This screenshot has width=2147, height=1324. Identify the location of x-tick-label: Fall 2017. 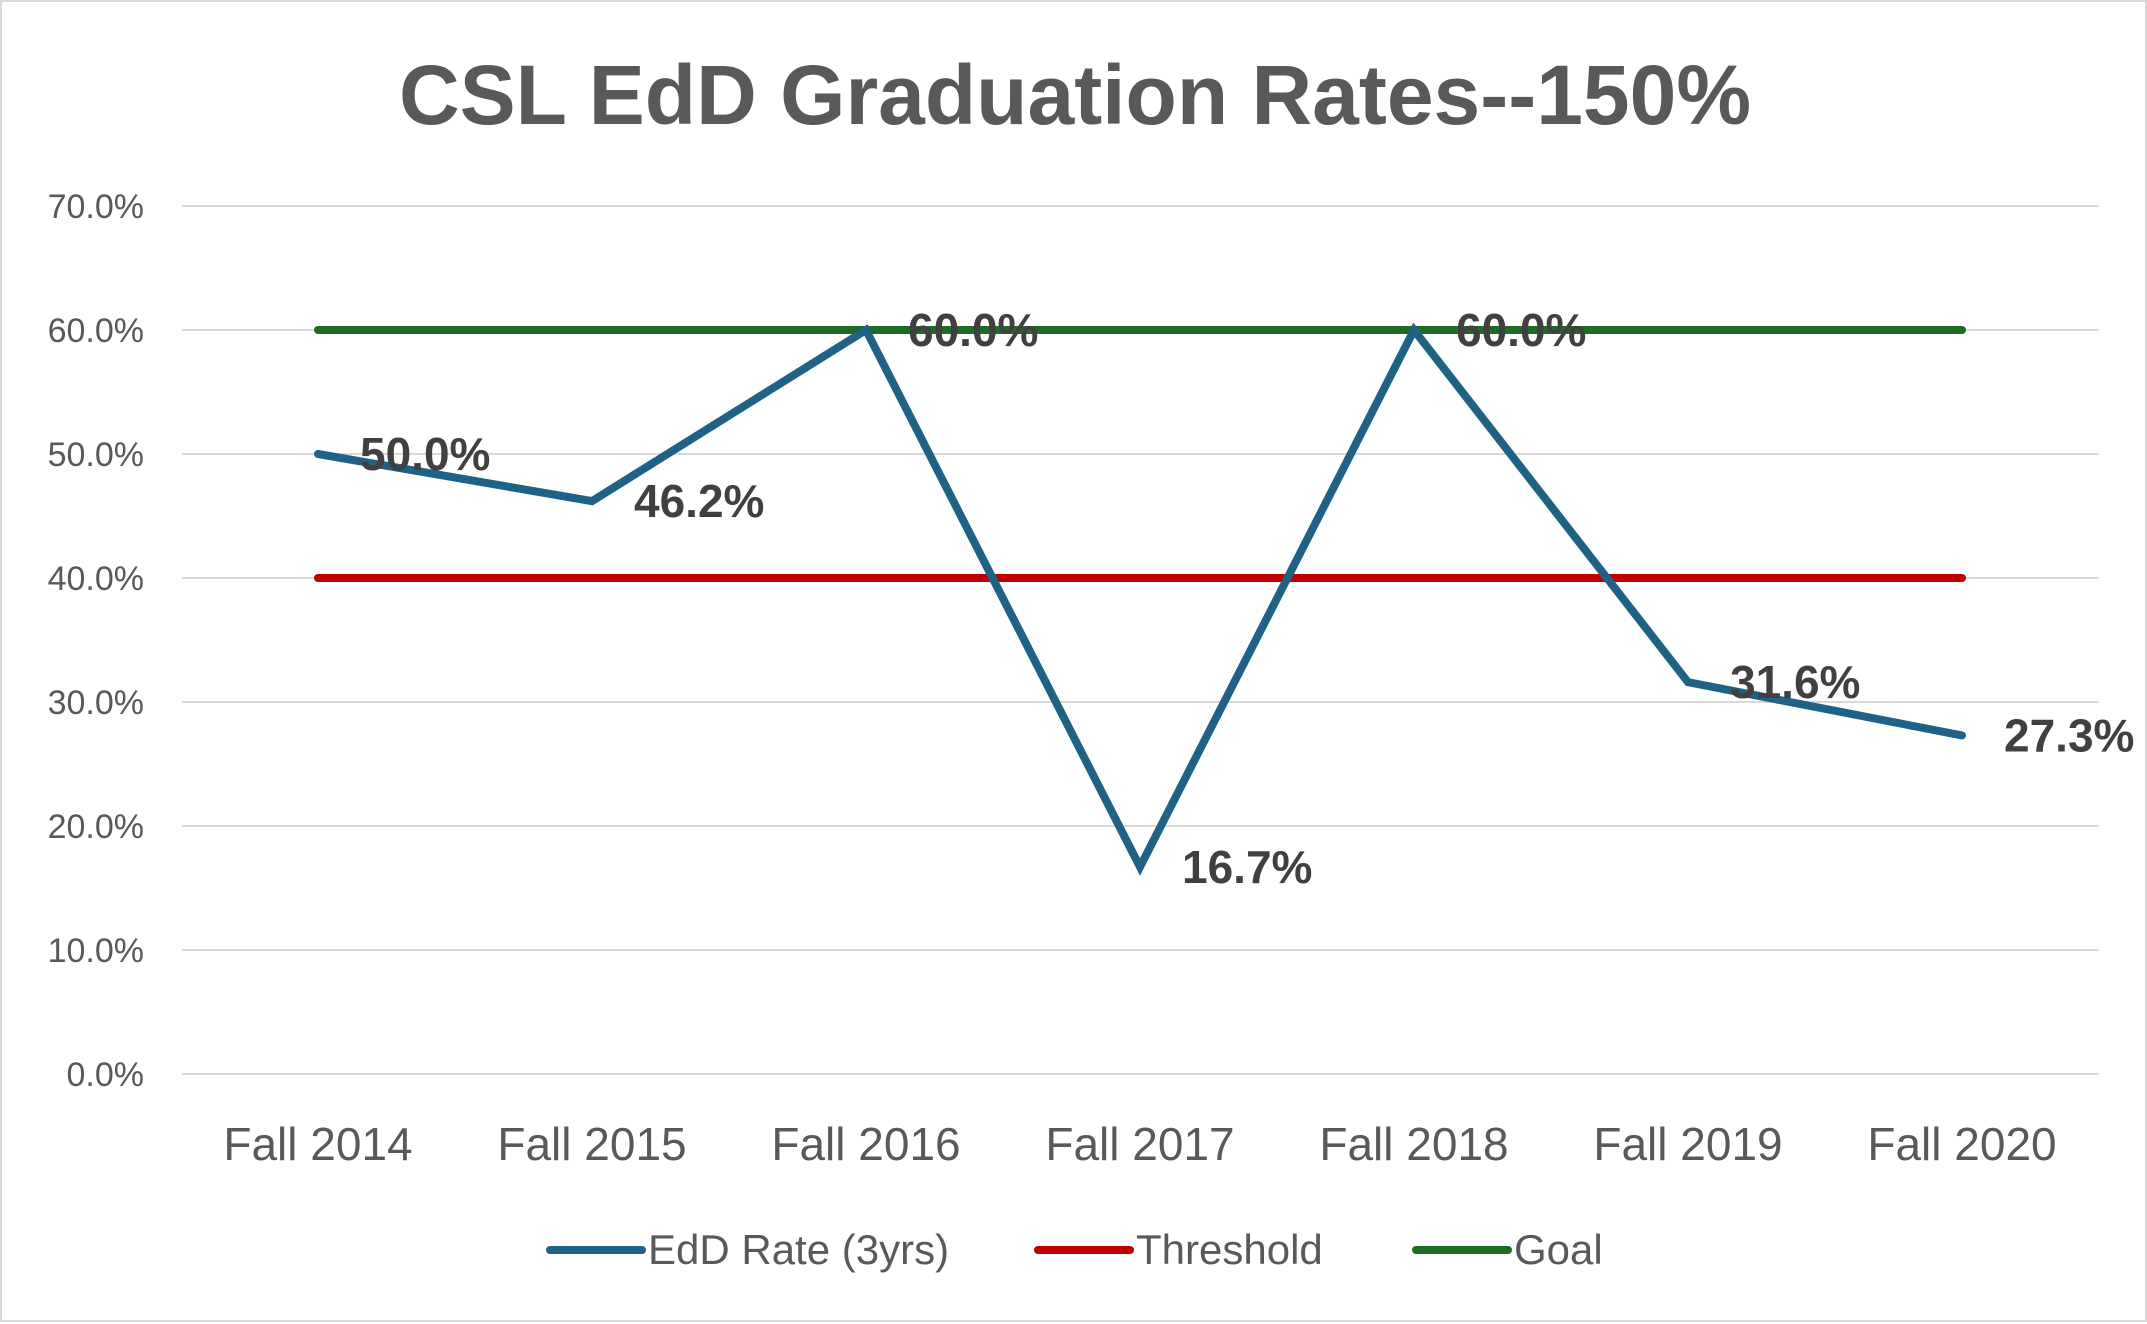
(1139, 1144).